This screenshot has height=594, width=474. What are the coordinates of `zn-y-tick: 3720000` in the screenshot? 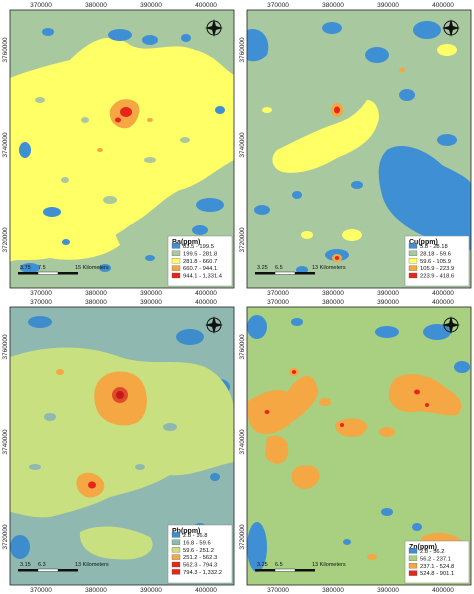 It's located at (242, 537).